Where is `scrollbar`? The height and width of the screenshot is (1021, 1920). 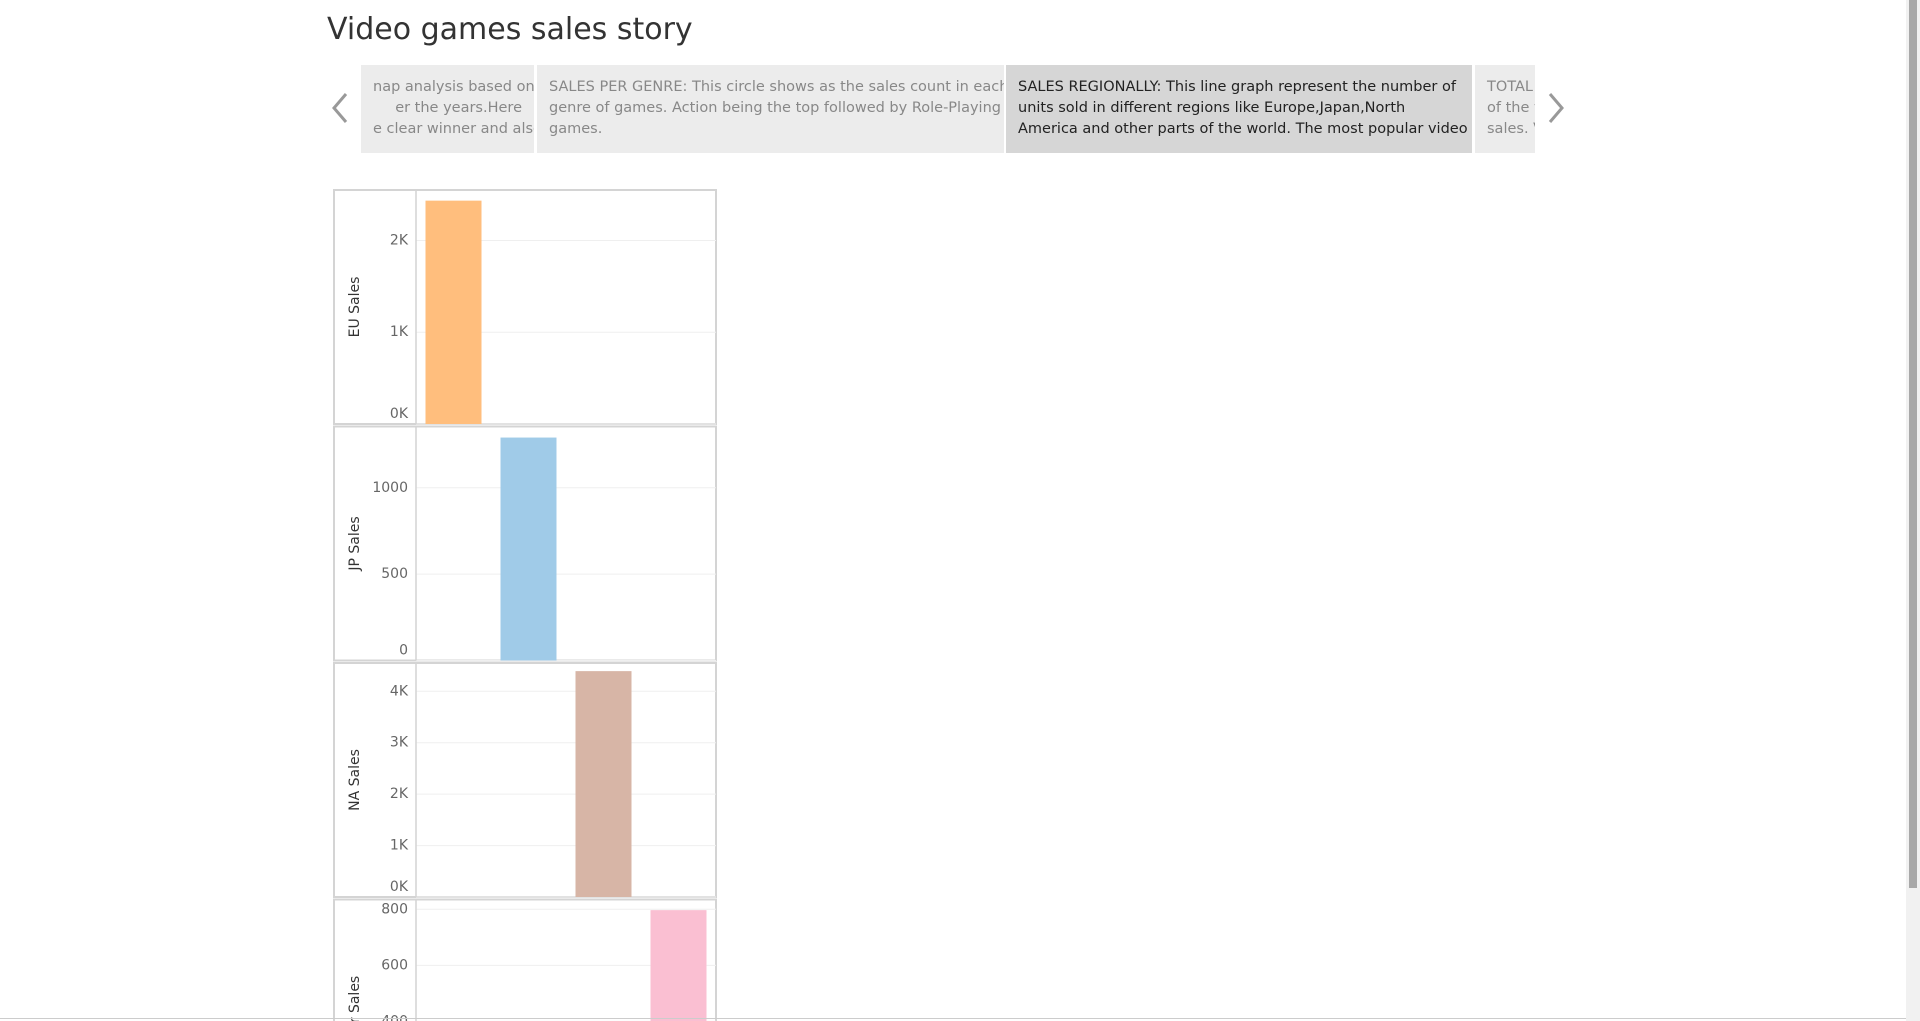
scrollbar is located at coordinates (1913, 510).